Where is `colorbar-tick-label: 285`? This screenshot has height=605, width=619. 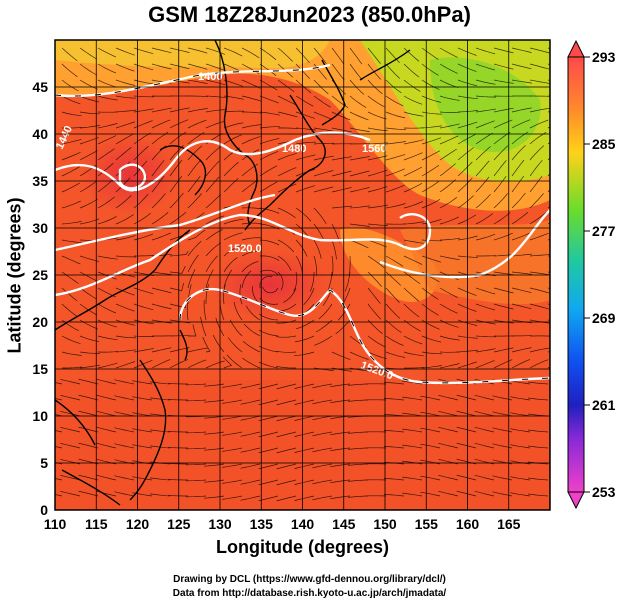 colorbar-tick-label: 285 is located at coordinates (604, 144).